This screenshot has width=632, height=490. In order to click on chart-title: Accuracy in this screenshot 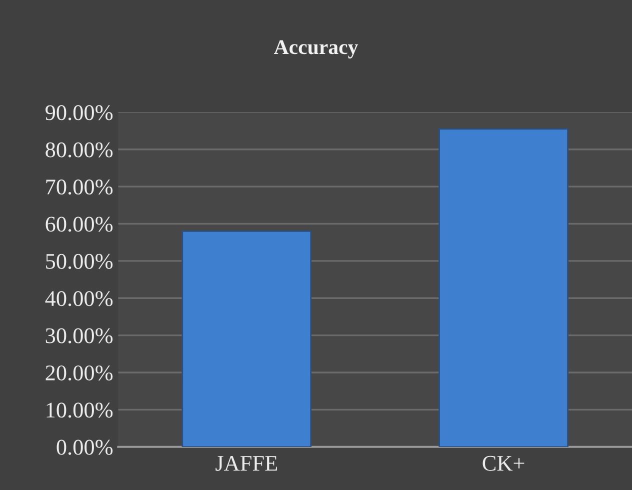, I will do `click(316, 49)`.